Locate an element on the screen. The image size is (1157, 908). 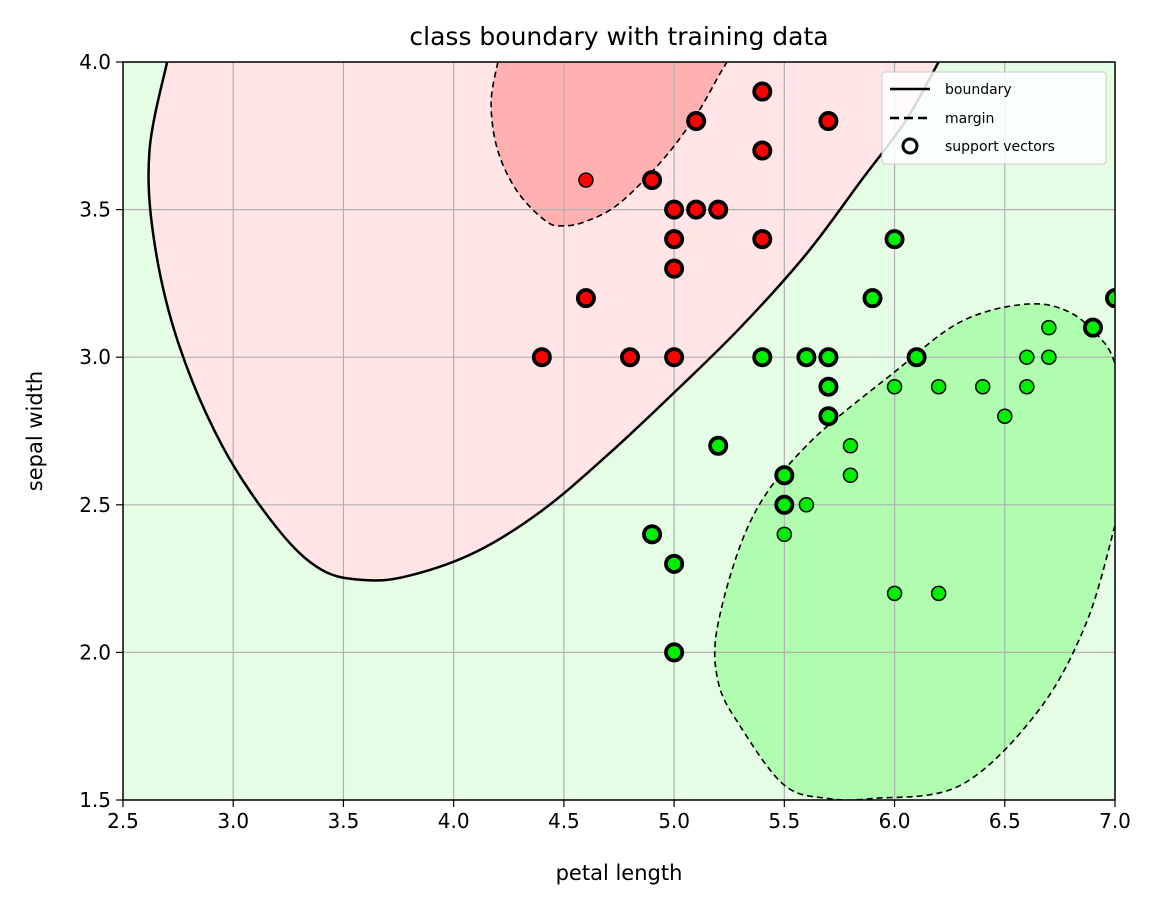
legend-support-vectors-label: support vectors is located at coordinates (1000, 147).